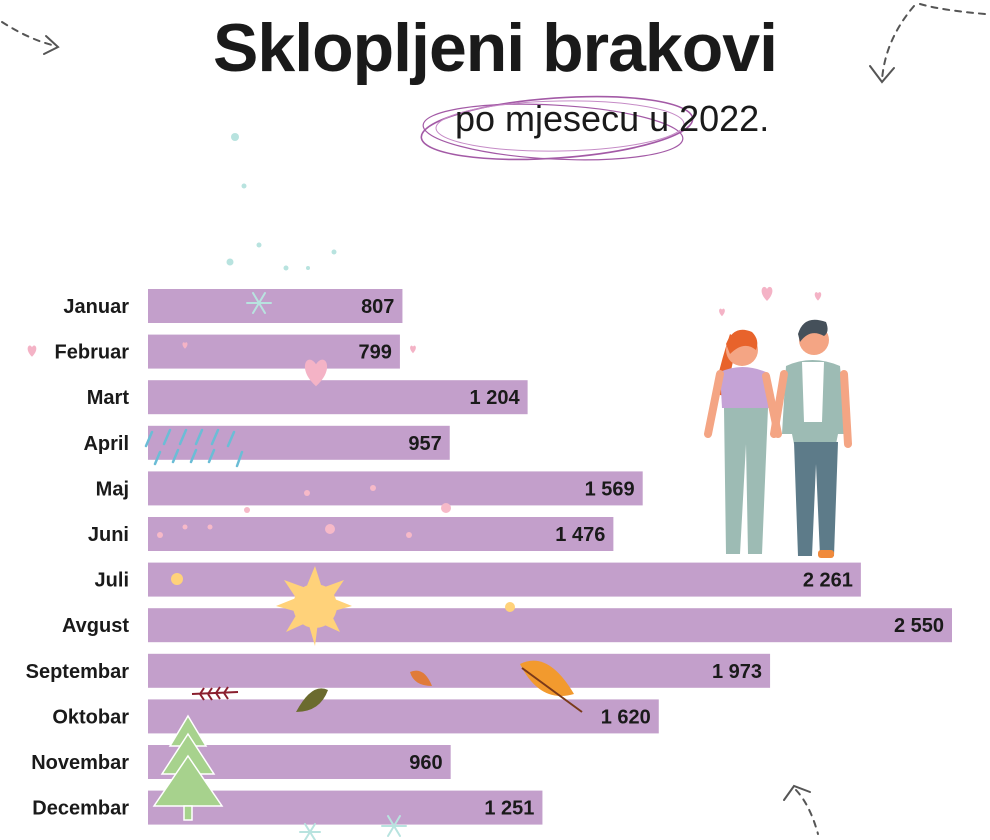 This screenshot has height=840, width=990. I want to click on tree-icon, so click(188, 767).